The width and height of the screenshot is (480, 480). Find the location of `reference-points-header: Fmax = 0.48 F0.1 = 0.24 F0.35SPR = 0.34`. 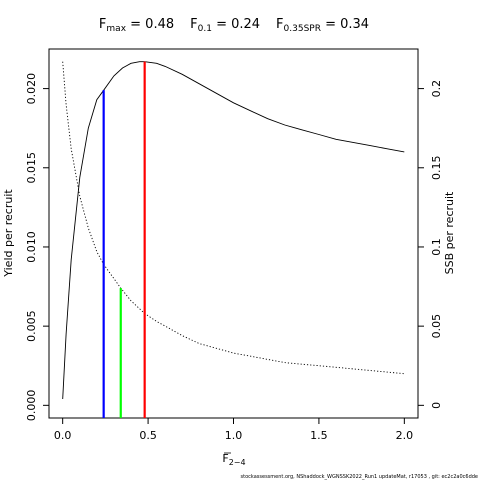

reference-points-header: Fmax = 0.48 F0.1 = 0.24 F0.35SPR = 0.34 is located at coordinates (234, 25).